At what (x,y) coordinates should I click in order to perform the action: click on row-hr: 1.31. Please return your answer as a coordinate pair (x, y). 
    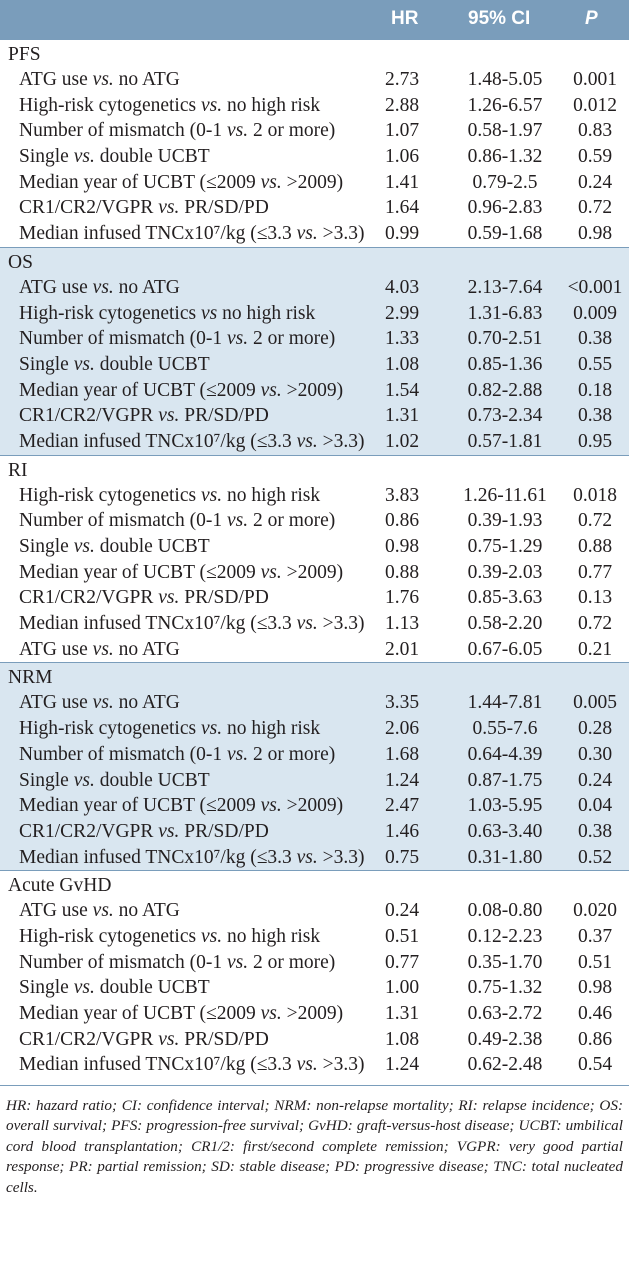
    Looking at the image, I should click on (402, 416).